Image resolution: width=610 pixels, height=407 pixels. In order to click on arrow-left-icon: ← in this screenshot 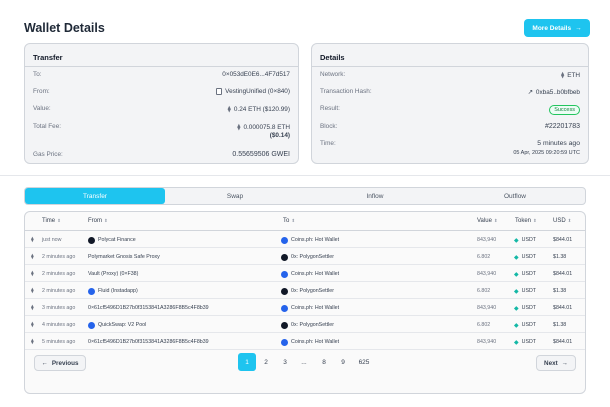, I will do `click(44, 363)`.